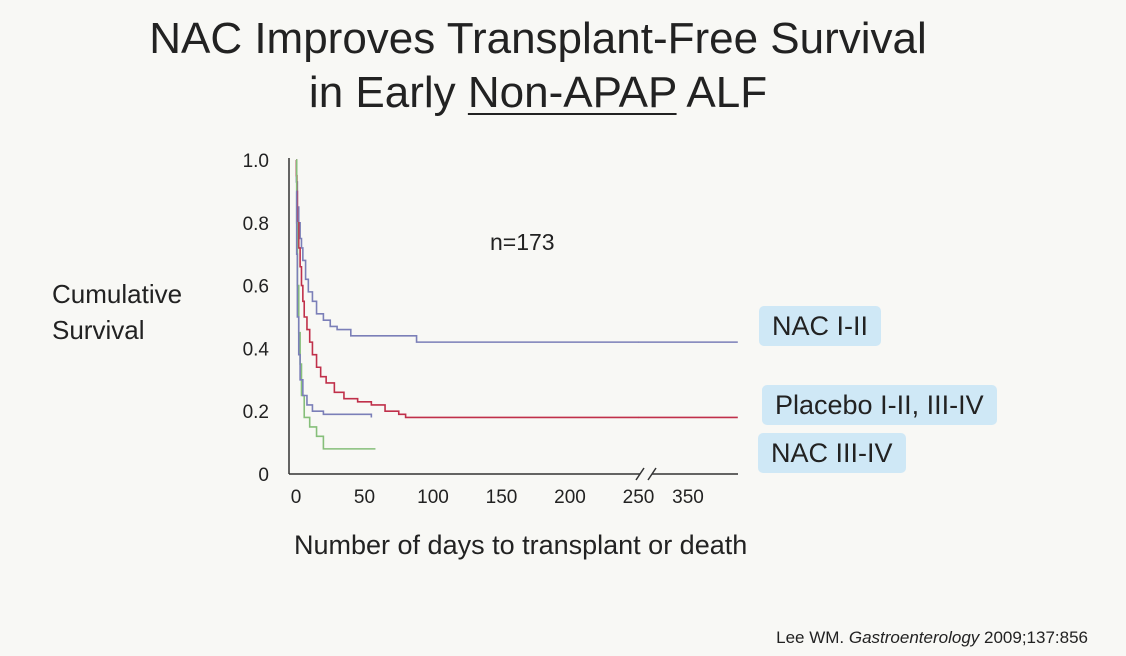 This screenshot has width=1126, height=656. What do you see at coordinates (117, 294) in the screenshot?
I see `y-axis-label-line-1: Cumulative` at bounding box center [117, 294].